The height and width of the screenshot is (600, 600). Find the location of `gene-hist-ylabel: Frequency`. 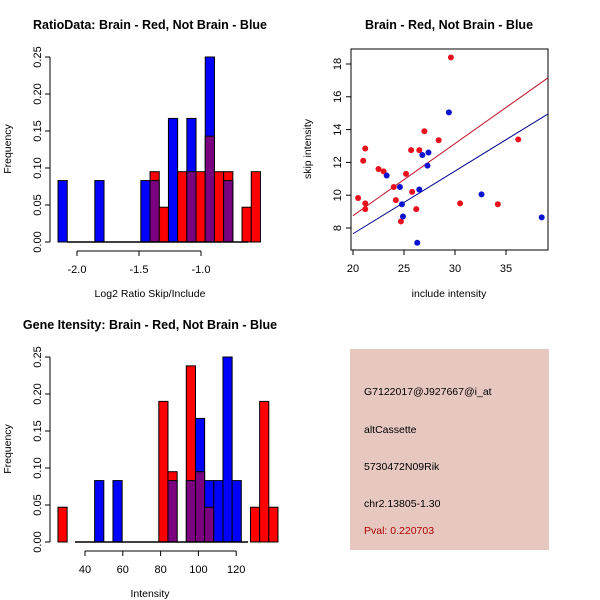

gene-hist-ylabel: Frequency is located at coordinates (8, 448).